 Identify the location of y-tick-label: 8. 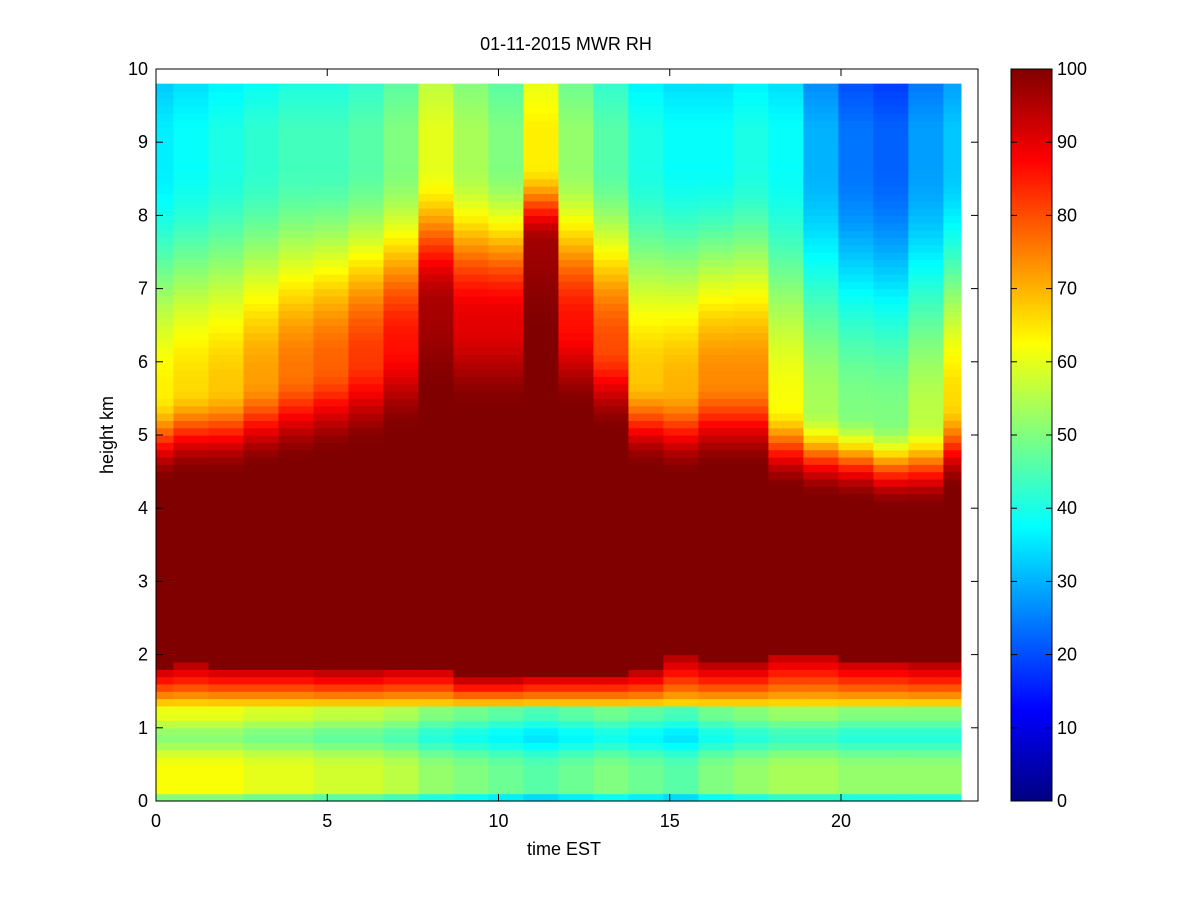
(143, 215).